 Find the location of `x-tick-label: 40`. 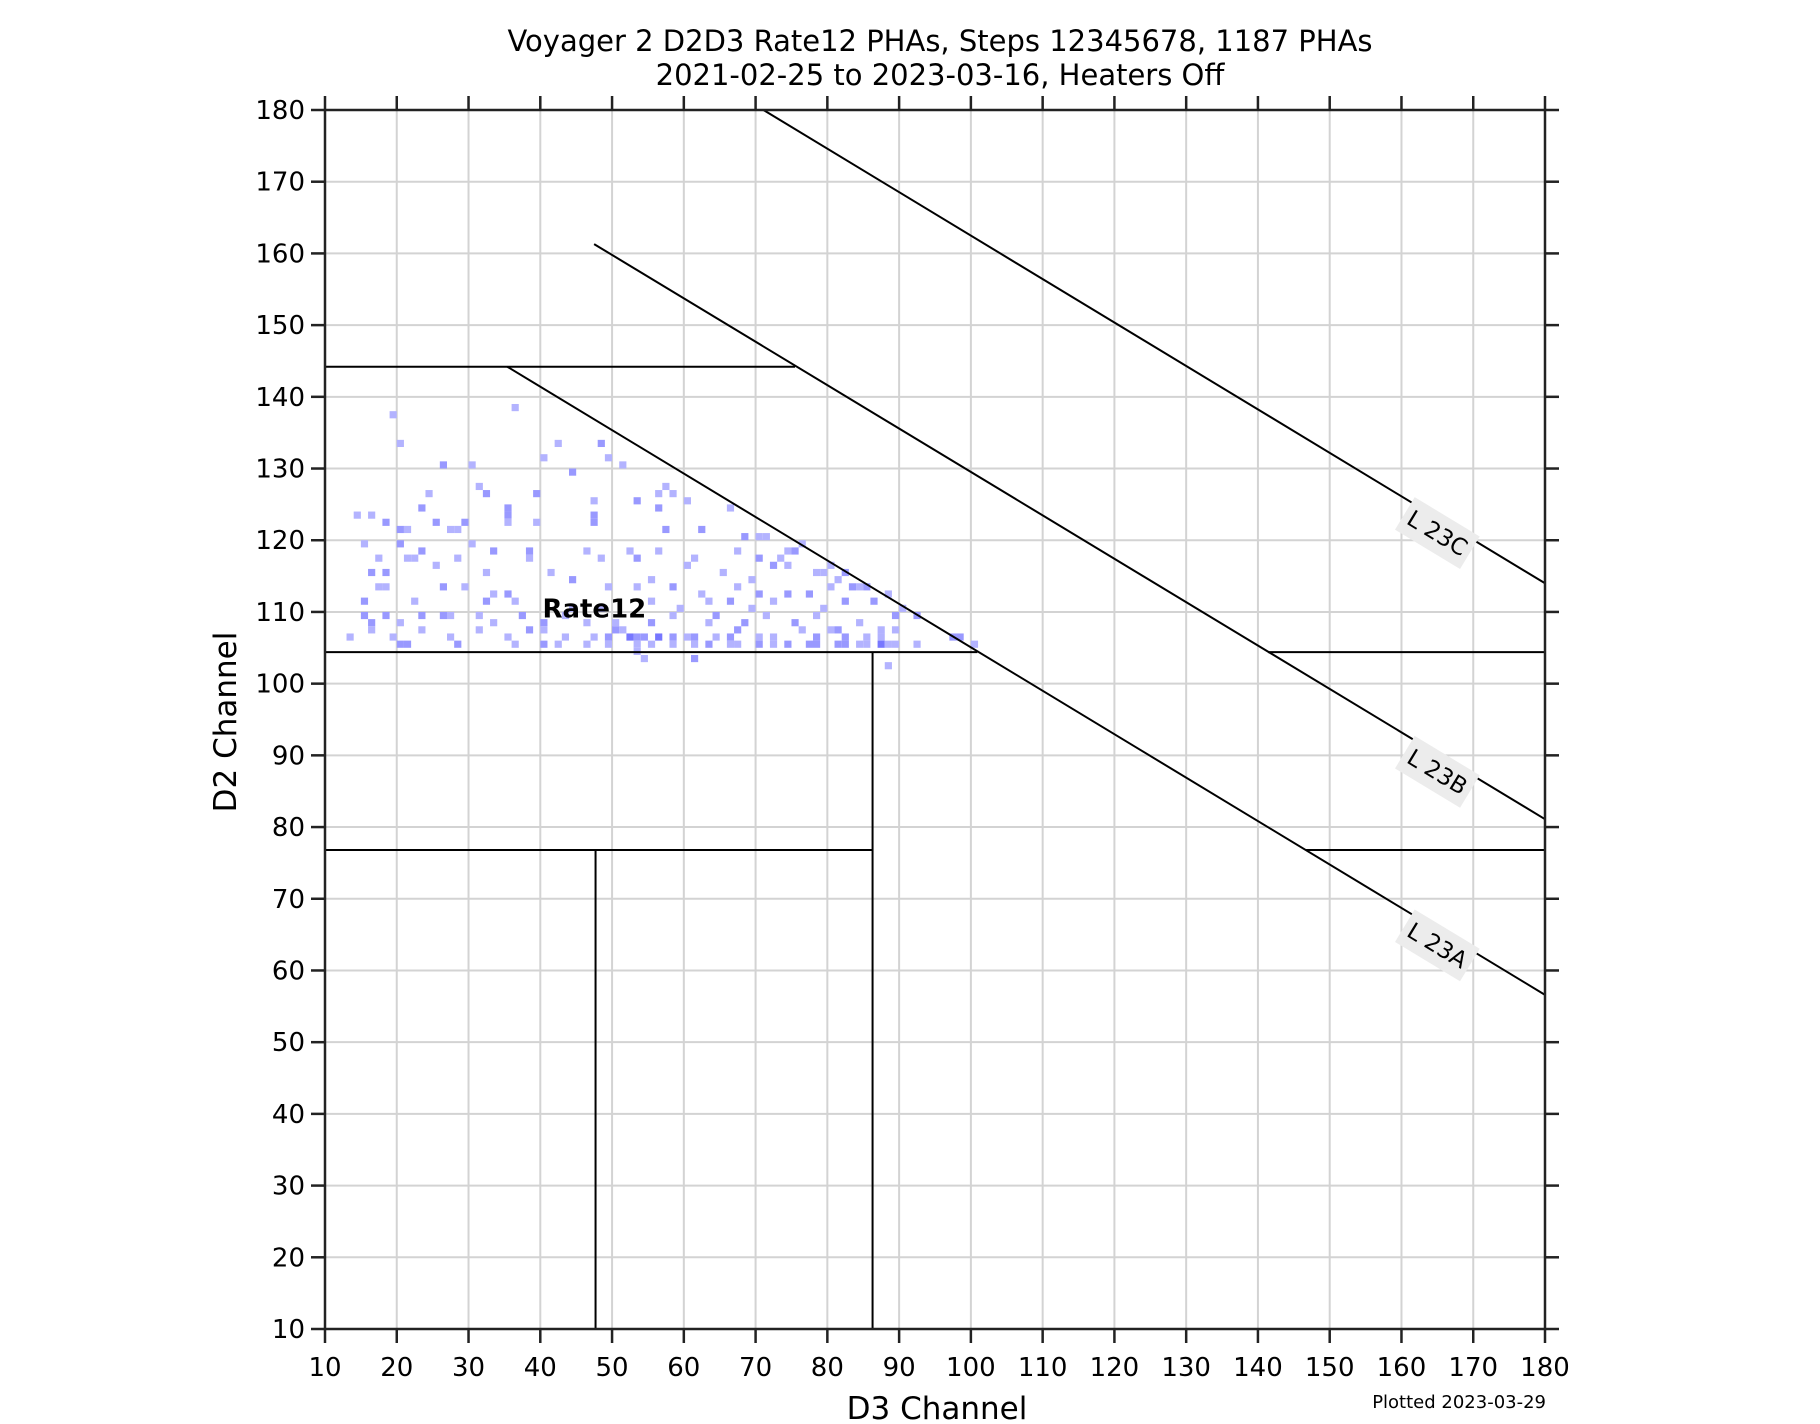

x-tick-label: 40 is located at coordinates (540, 1368).